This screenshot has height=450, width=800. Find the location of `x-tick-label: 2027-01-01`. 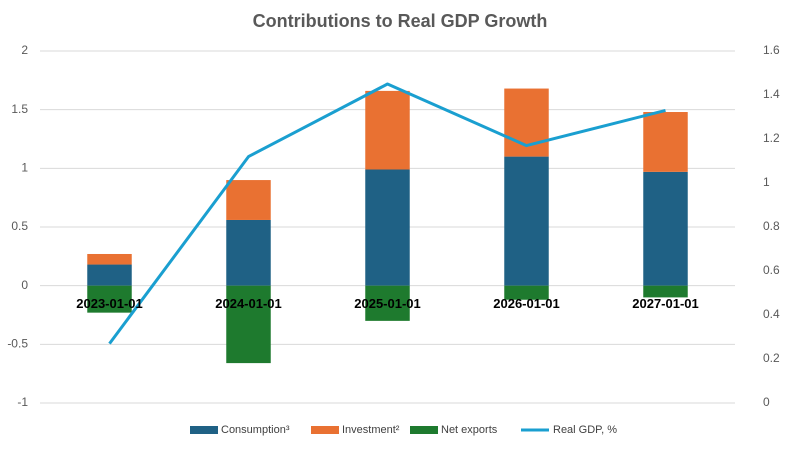

x-tick-label: 2027-01-01 is located at coordinates (665, 303).